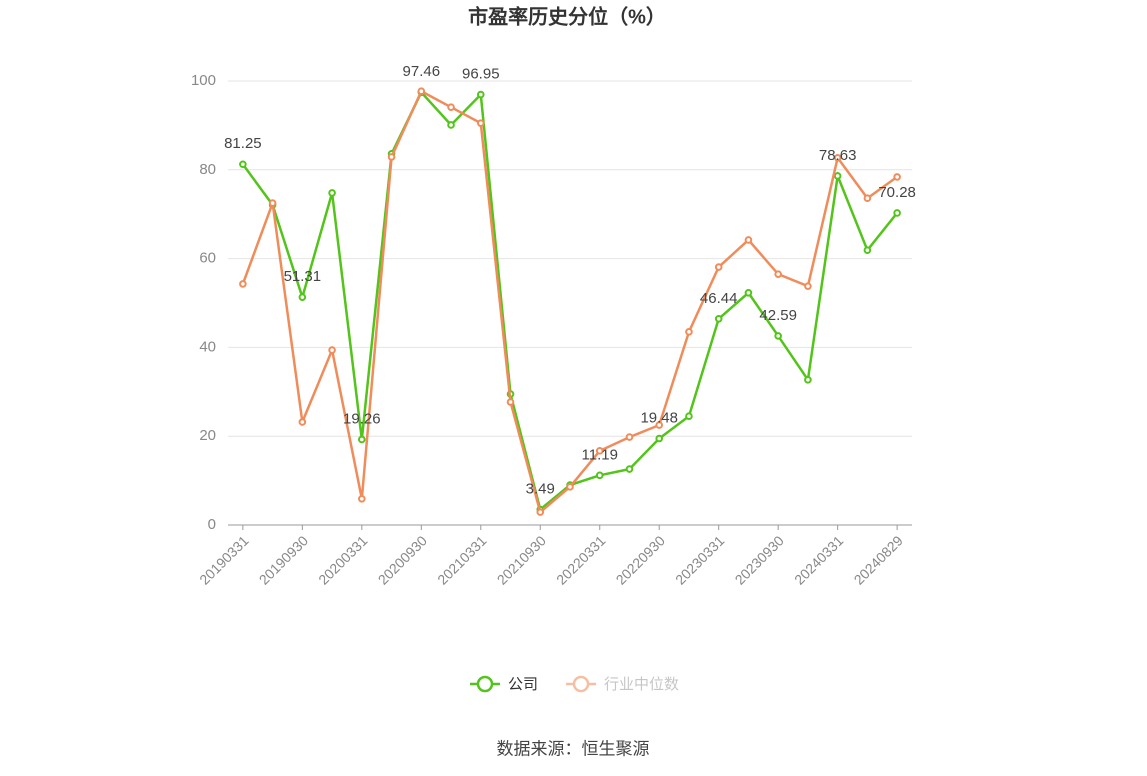 The width and height of the screenshot is (1147, 776). What do you see at coordinates (567, 16) in the screenshot?
I see `chart-title: 市盈率历史分位（%）` at bounding box center [567, 16].